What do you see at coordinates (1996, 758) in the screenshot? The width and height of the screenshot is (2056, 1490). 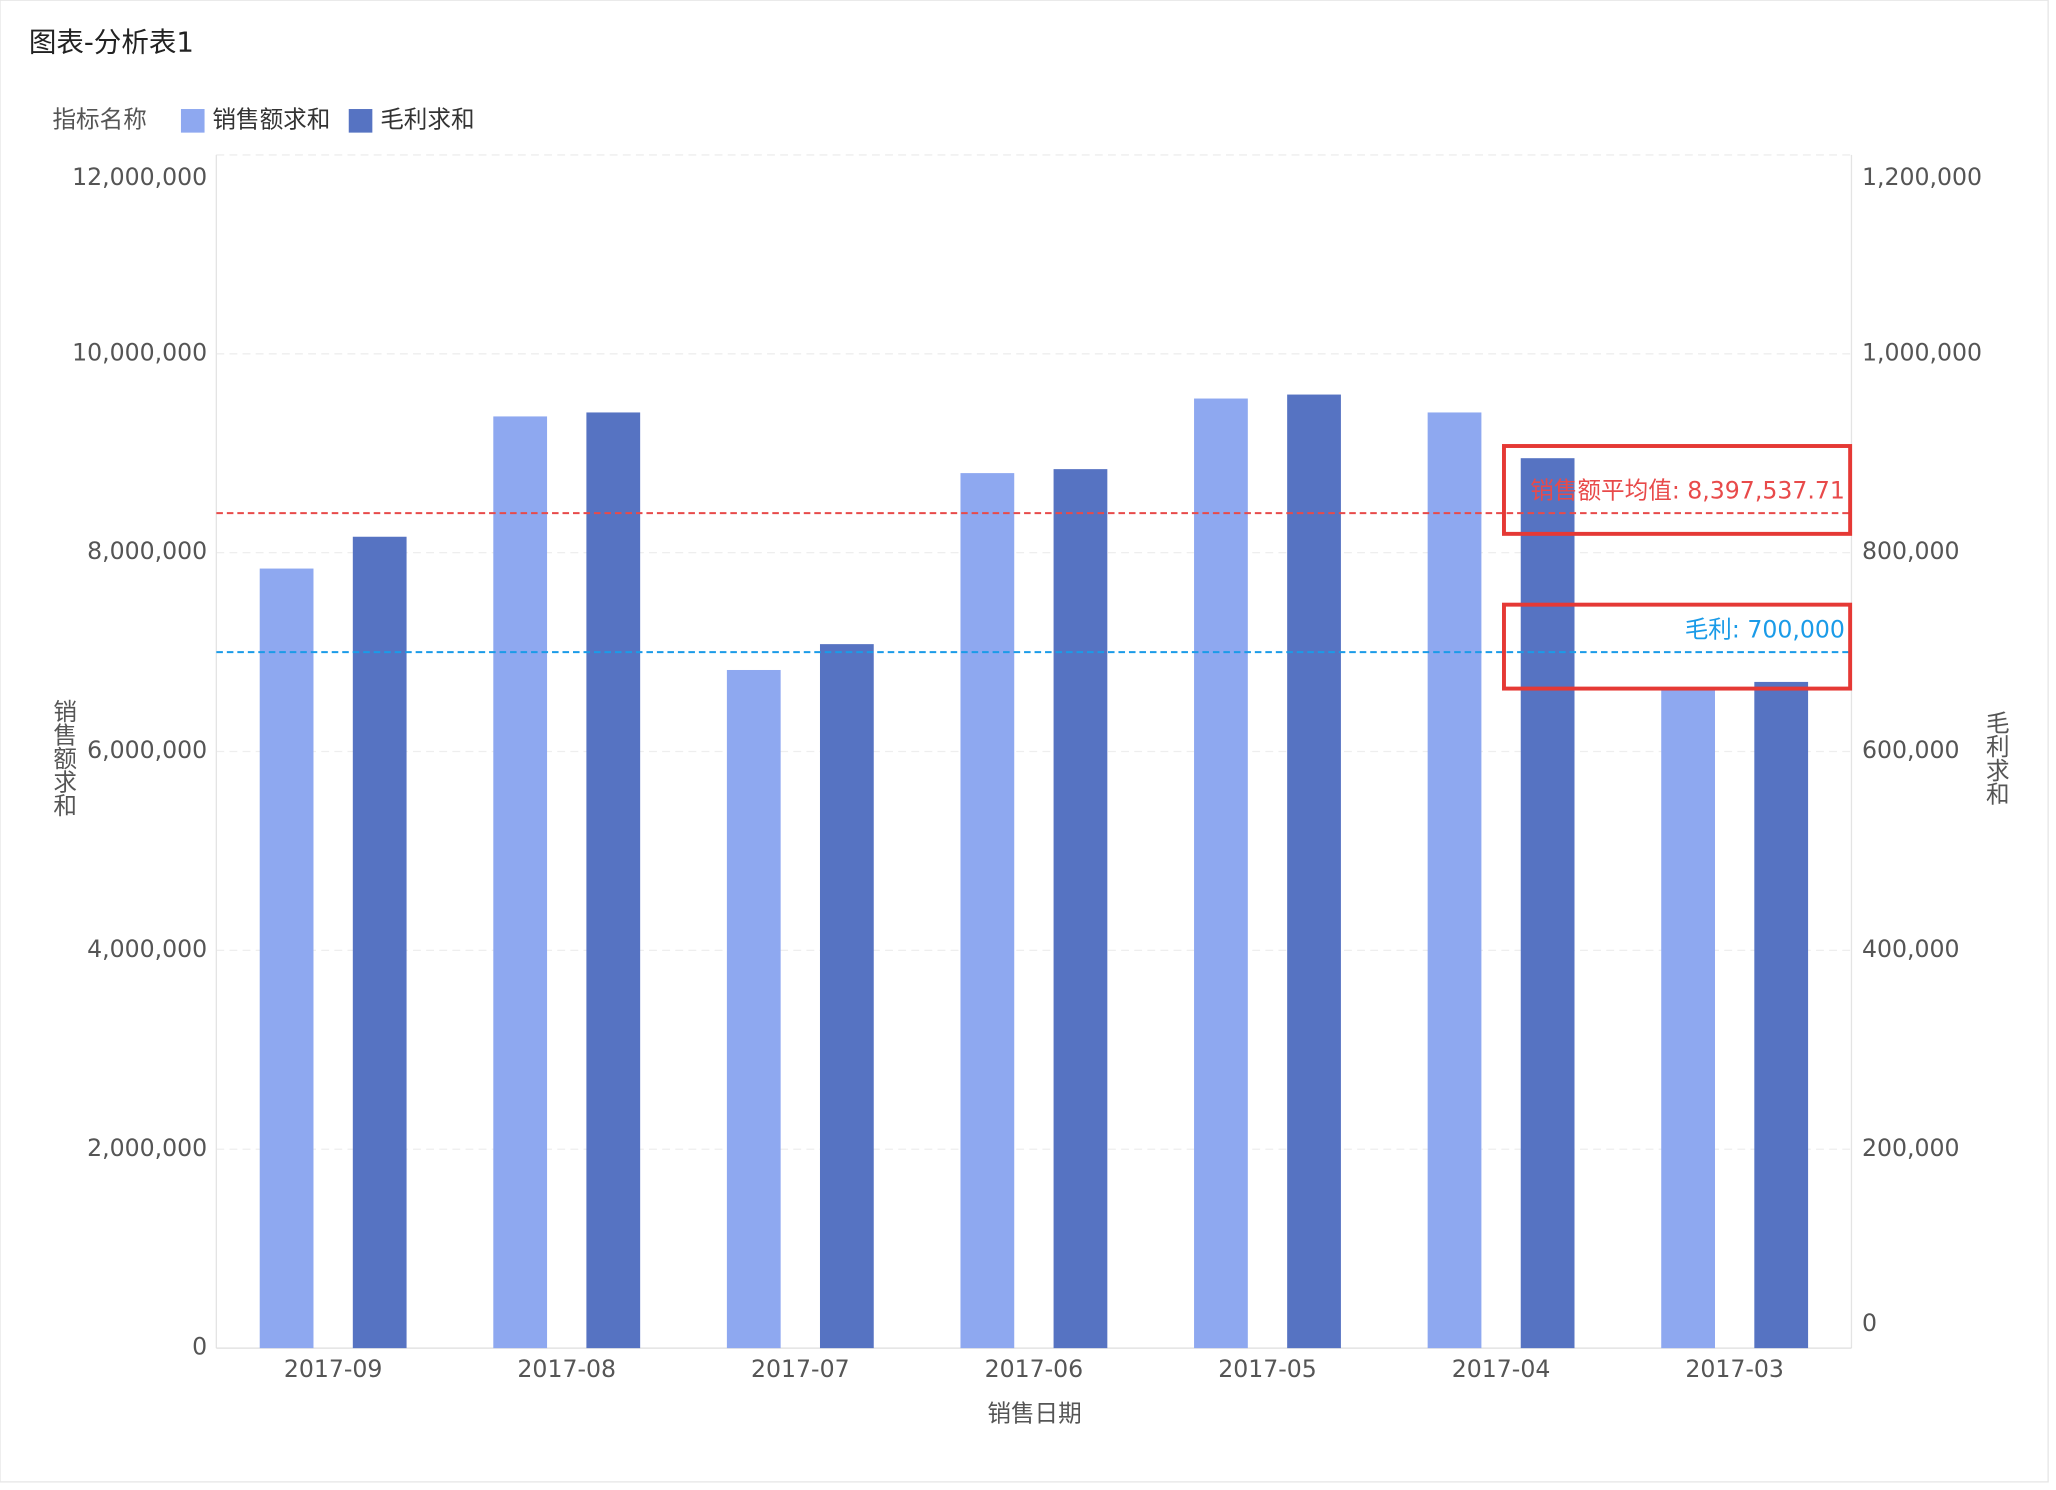 I see `y2-axis-title: 毛利求和` at bounding box center [1996, 758].